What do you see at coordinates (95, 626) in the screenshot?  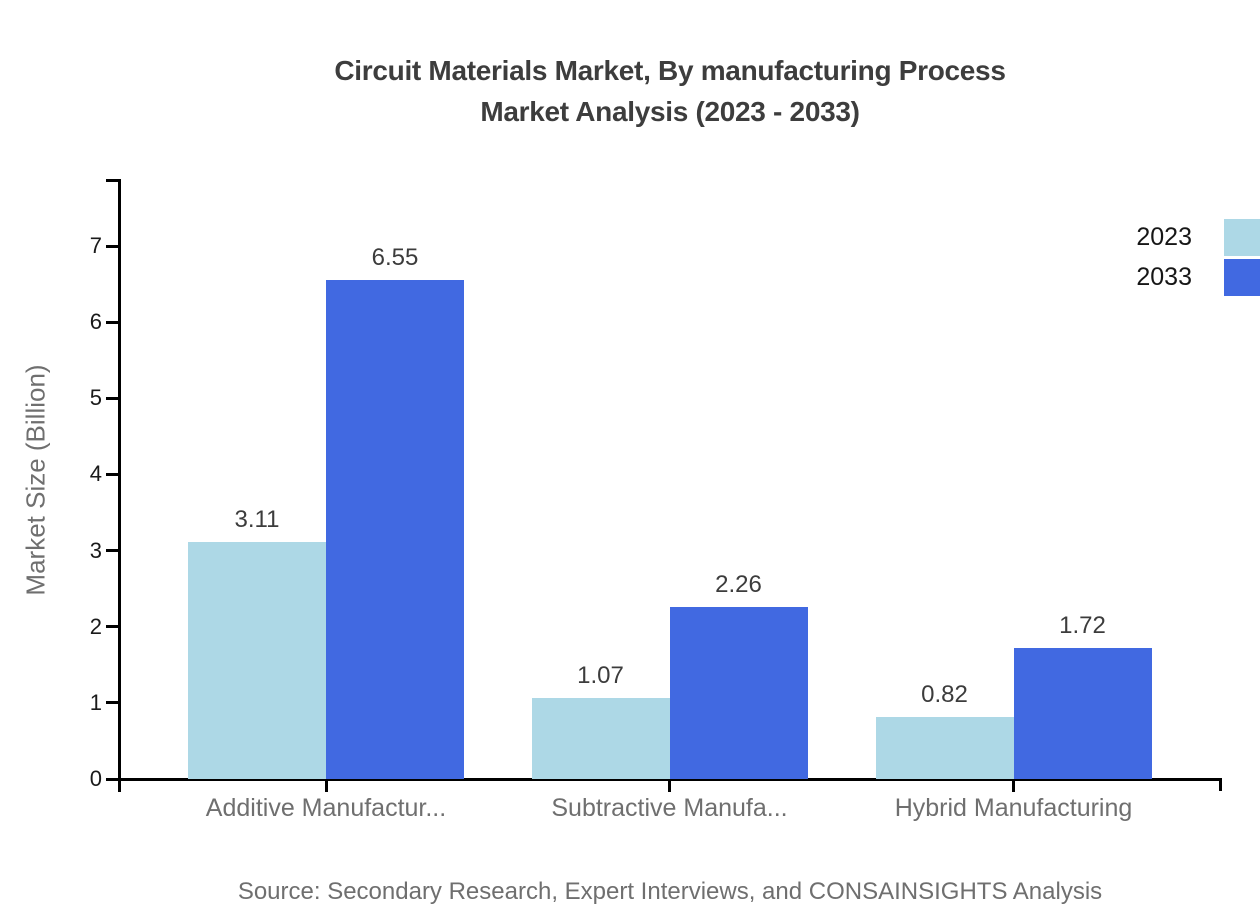 I see `y-tick-label: 2` at bounding box center [95, 626].